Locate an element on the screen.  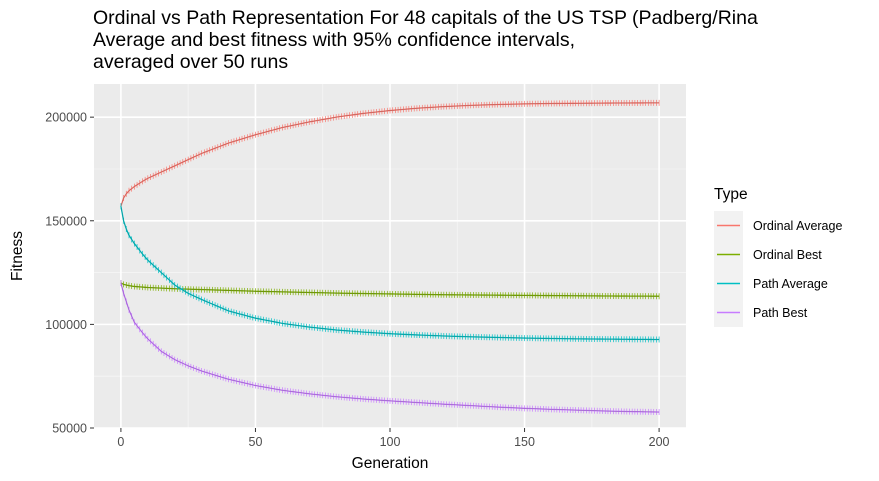
x-tick-label: 100 is located at coordinates (390, 442).